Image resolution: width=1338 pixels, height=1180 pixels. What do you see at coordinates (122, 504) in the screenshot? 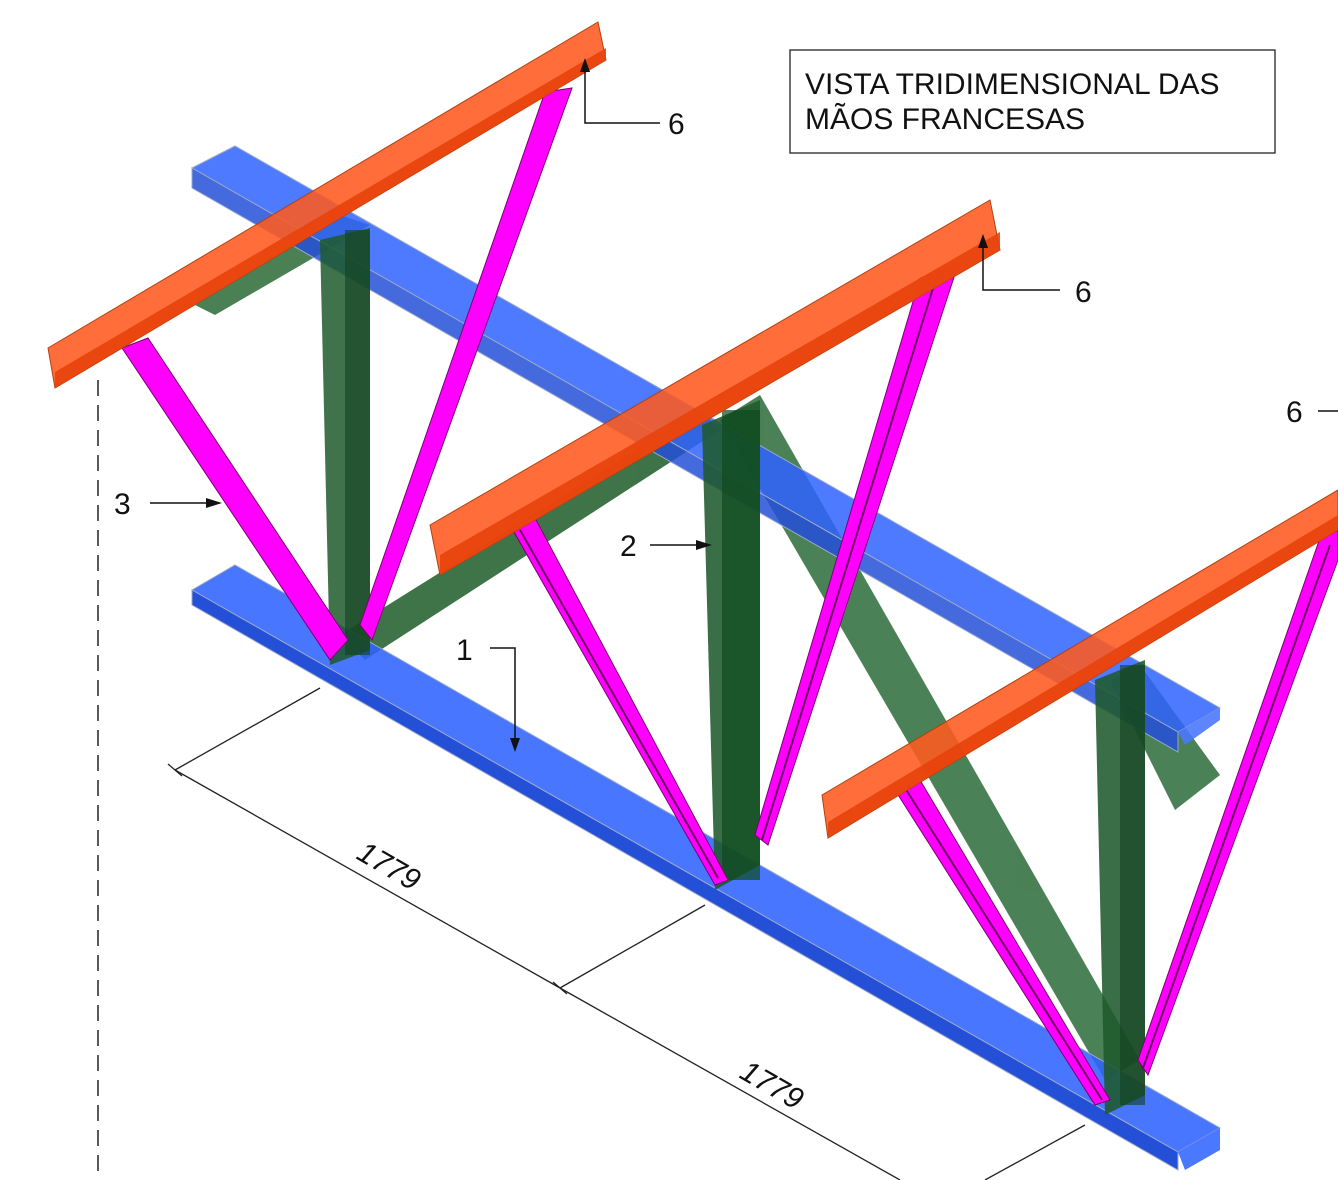
I see `label-part-3: 3` at bounding box center [122, 504].